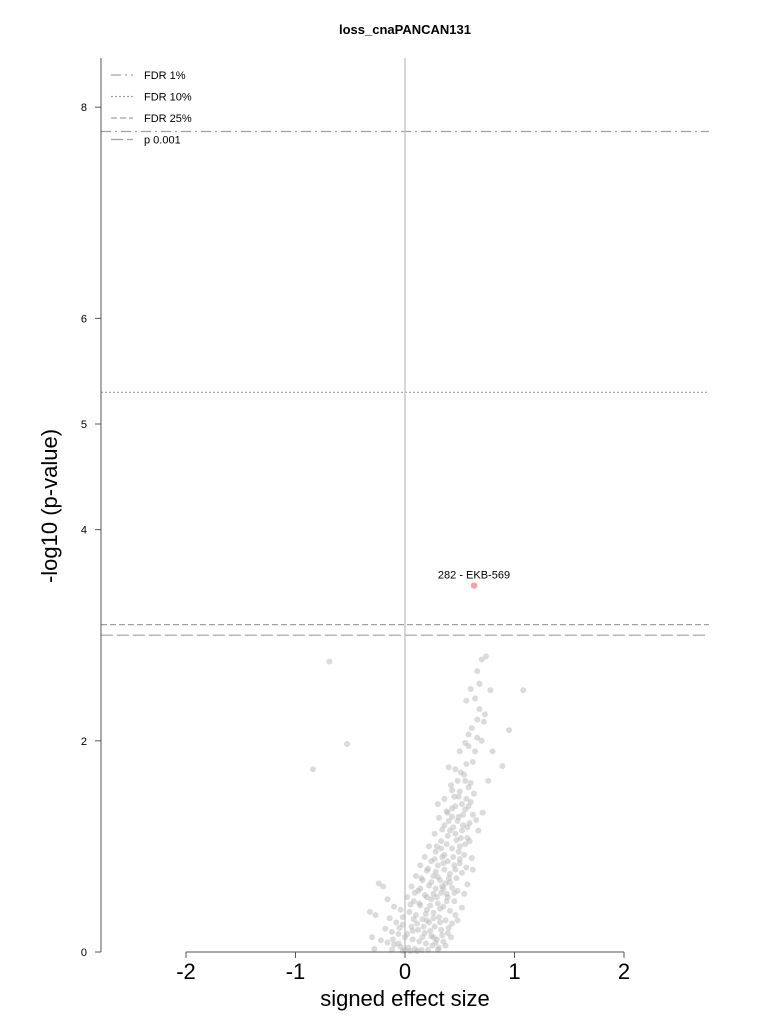 This screenshot has width=768, height=1024. I want to click on highlight-label: 282 - EKB-569, so click(474, 576).